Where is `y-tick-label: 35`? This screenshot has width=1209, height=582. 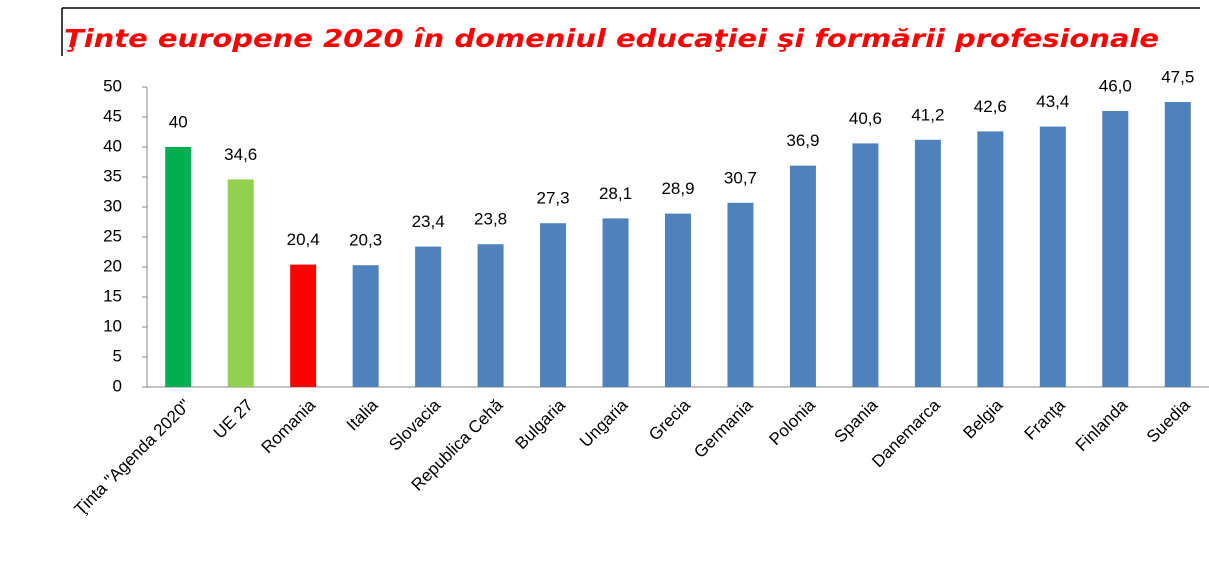
y-tick-label: 35 is located at coordinates (112, 175).